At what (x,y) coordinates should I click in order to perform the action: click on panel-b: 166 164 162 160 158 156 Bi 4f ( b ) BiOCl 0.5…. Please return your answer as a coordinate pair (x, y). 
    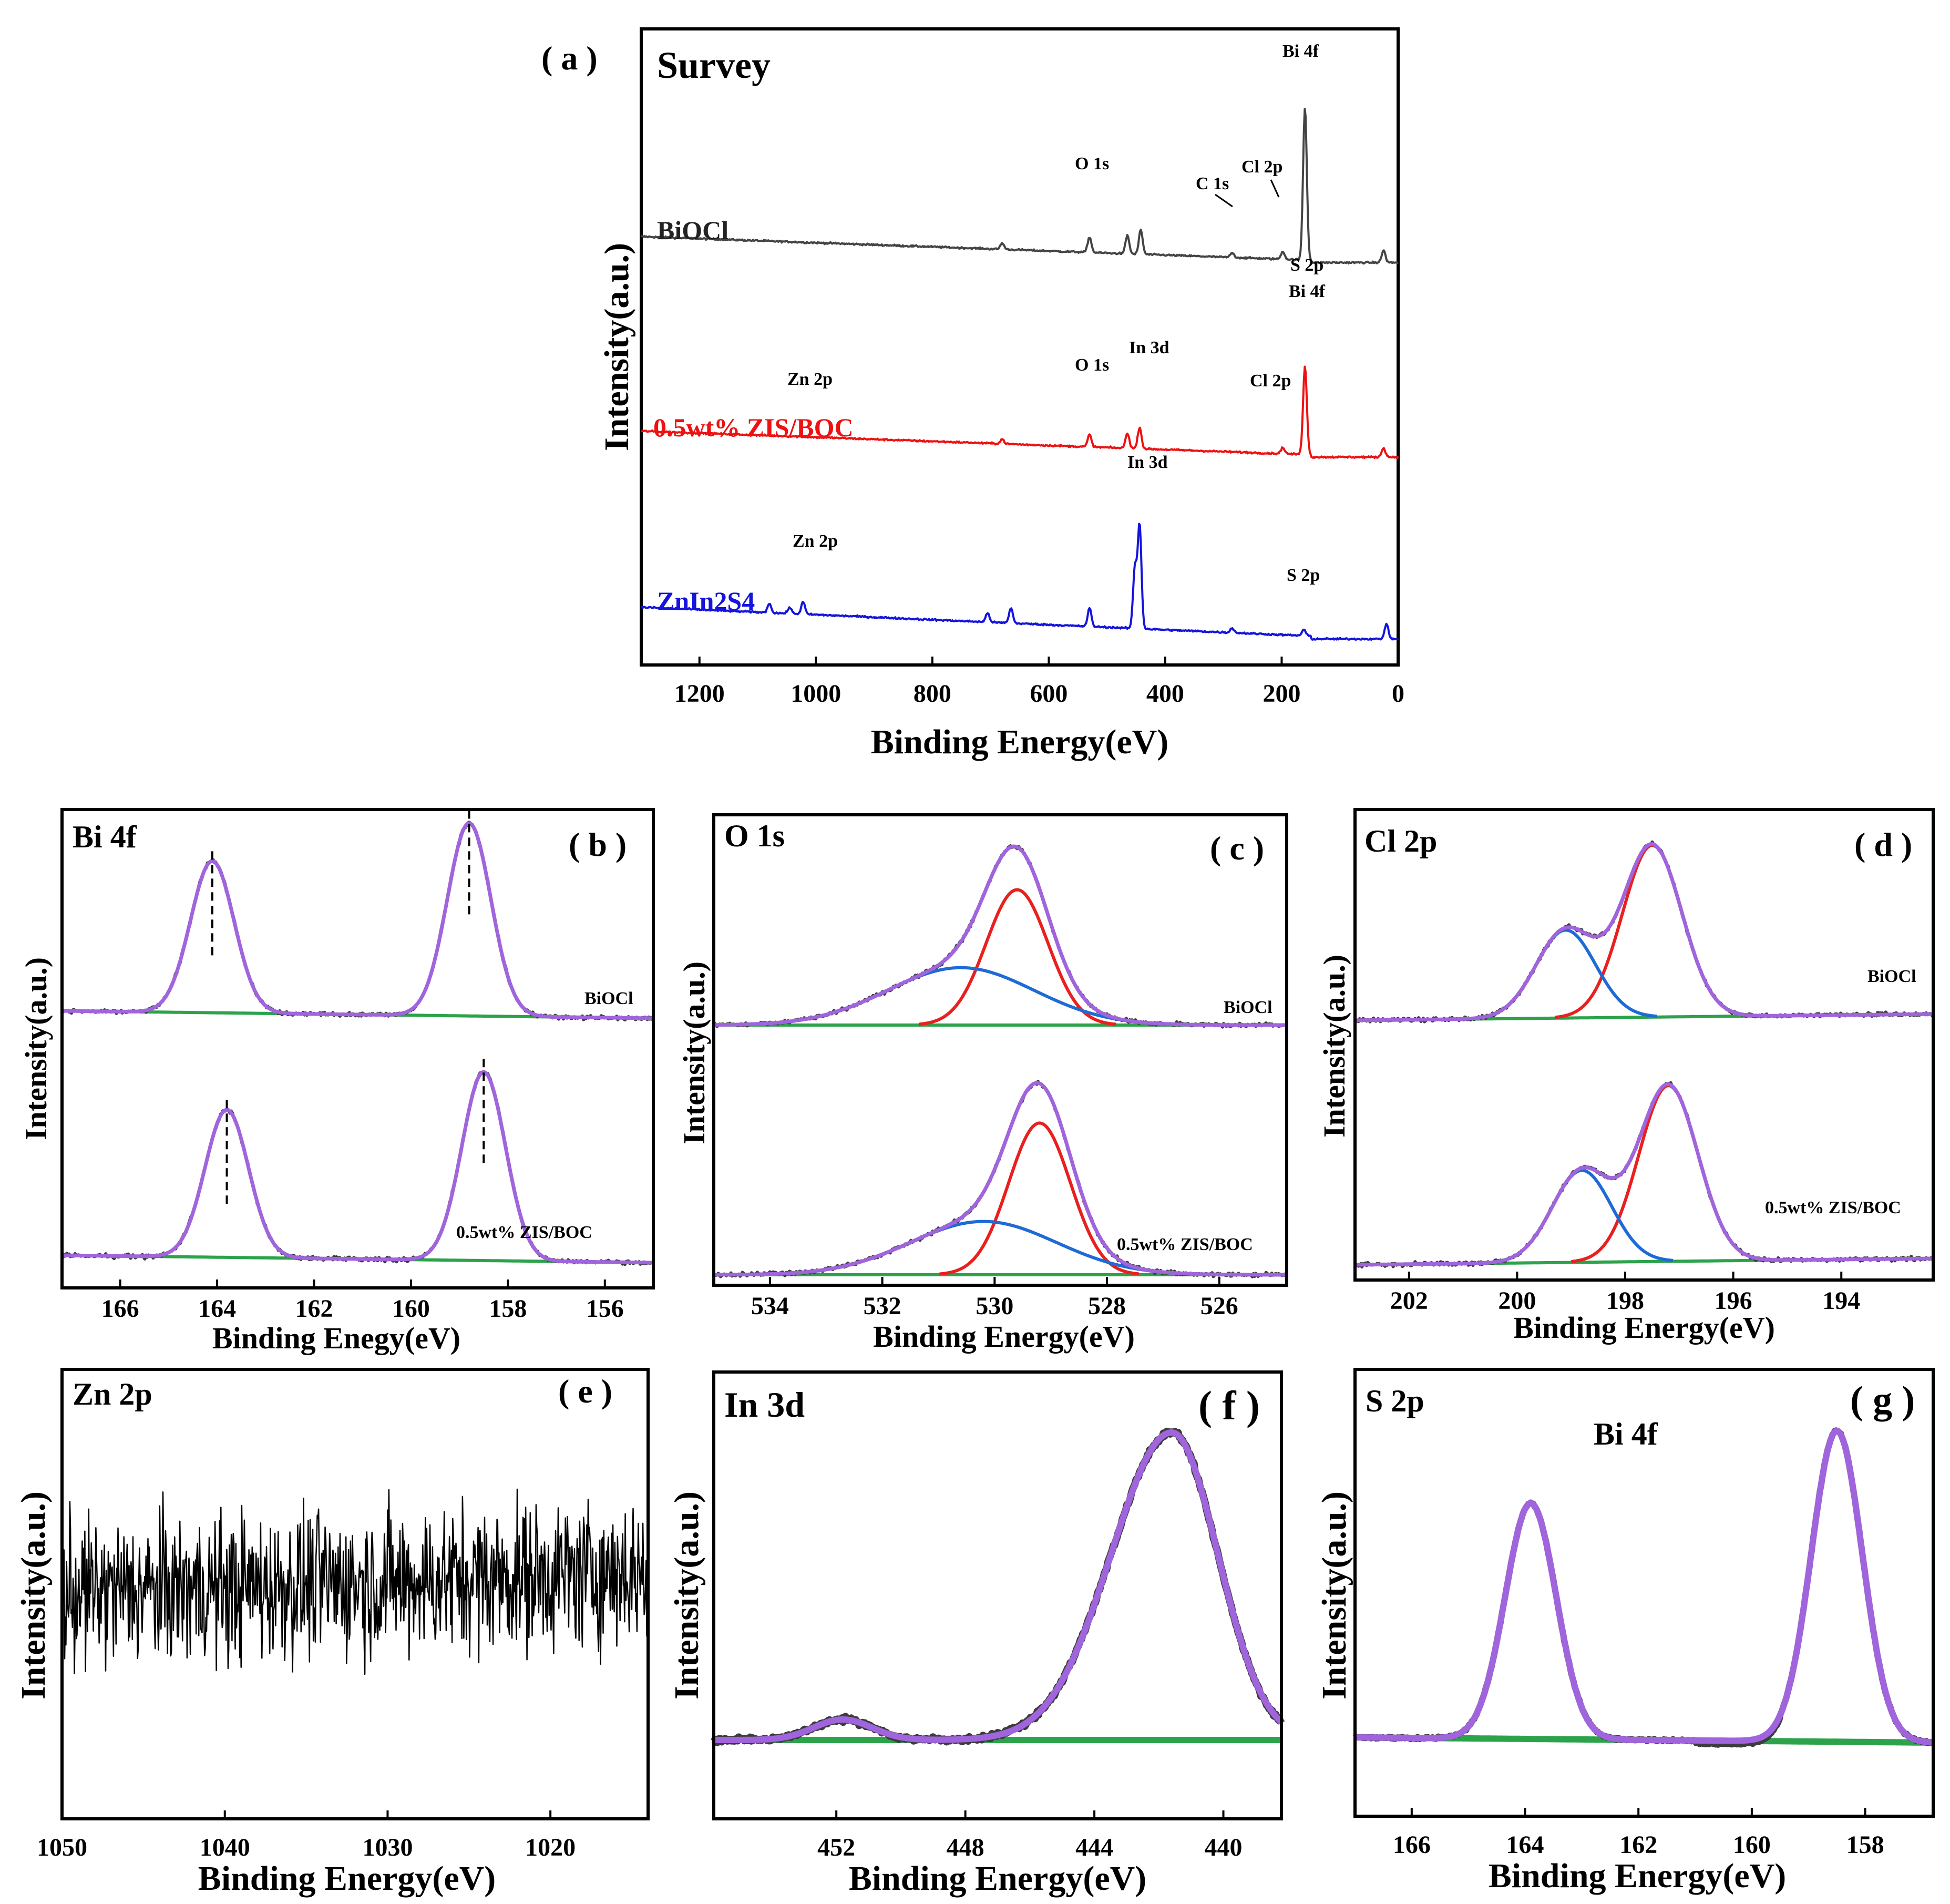
    Looking at the image, I should click on (337, 1081).